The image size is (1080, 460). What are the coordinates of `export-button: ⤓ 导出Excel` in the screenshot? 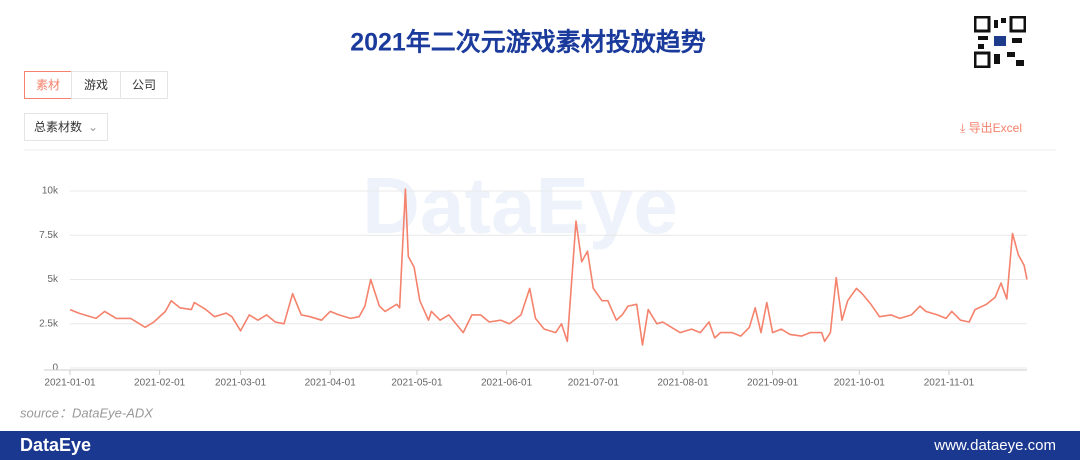 It's located at (991, 128).